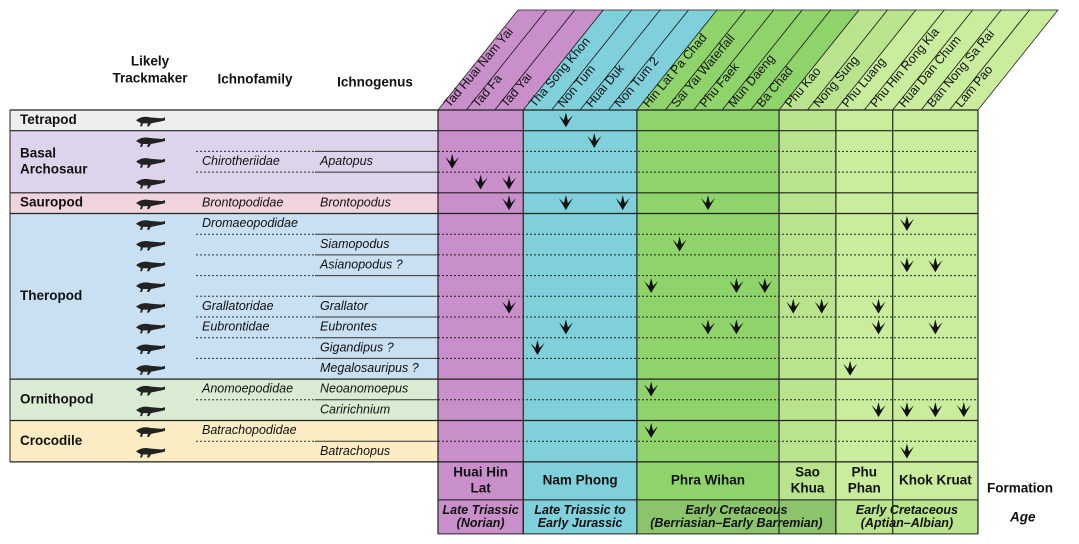 The height and width of the screenshot is (544, 1079). I want to click on formation-name: Huai Hin, so click(480, 471).